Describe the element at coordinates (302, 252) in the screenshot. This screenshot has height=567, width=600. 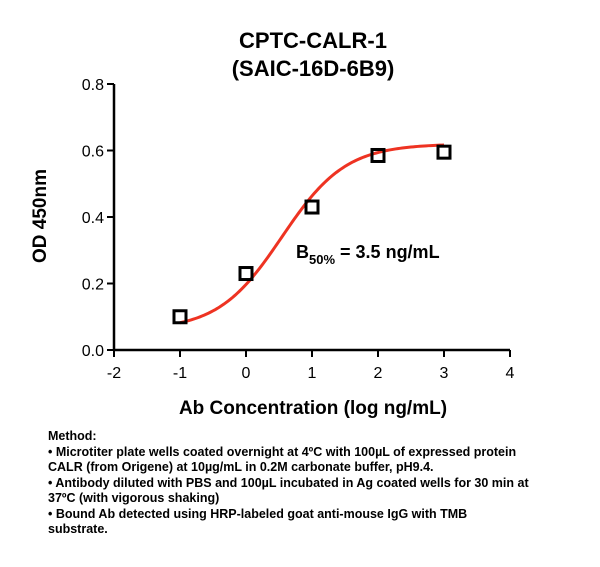
I see `b50-prefix: B` at that location.